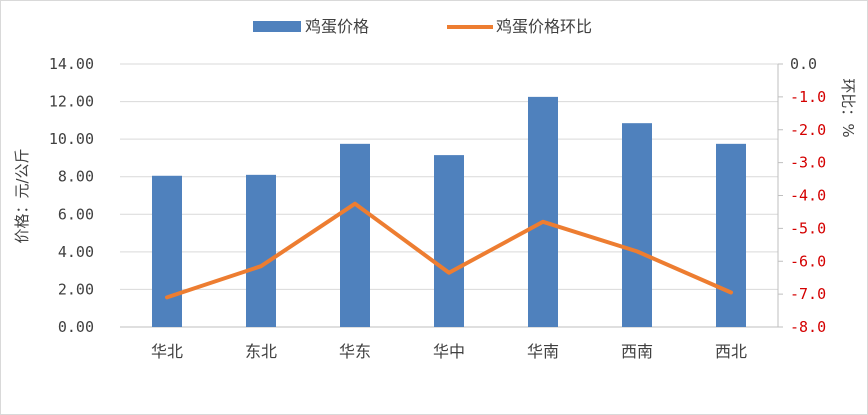 The width and height of the screenshot is (868, 415). Describe the element at coordinates (422, 26) in the screenshot. I see `legend: 鸡蛋价格 鸡蛋价格环比` at that location.